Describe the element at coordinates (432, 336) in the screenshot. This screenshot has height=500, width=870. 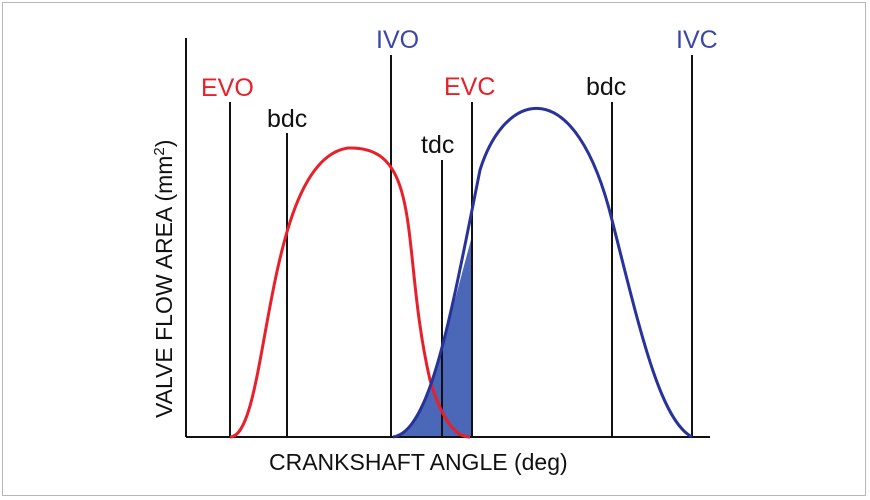
I see `valve-overlap-area` at that location.